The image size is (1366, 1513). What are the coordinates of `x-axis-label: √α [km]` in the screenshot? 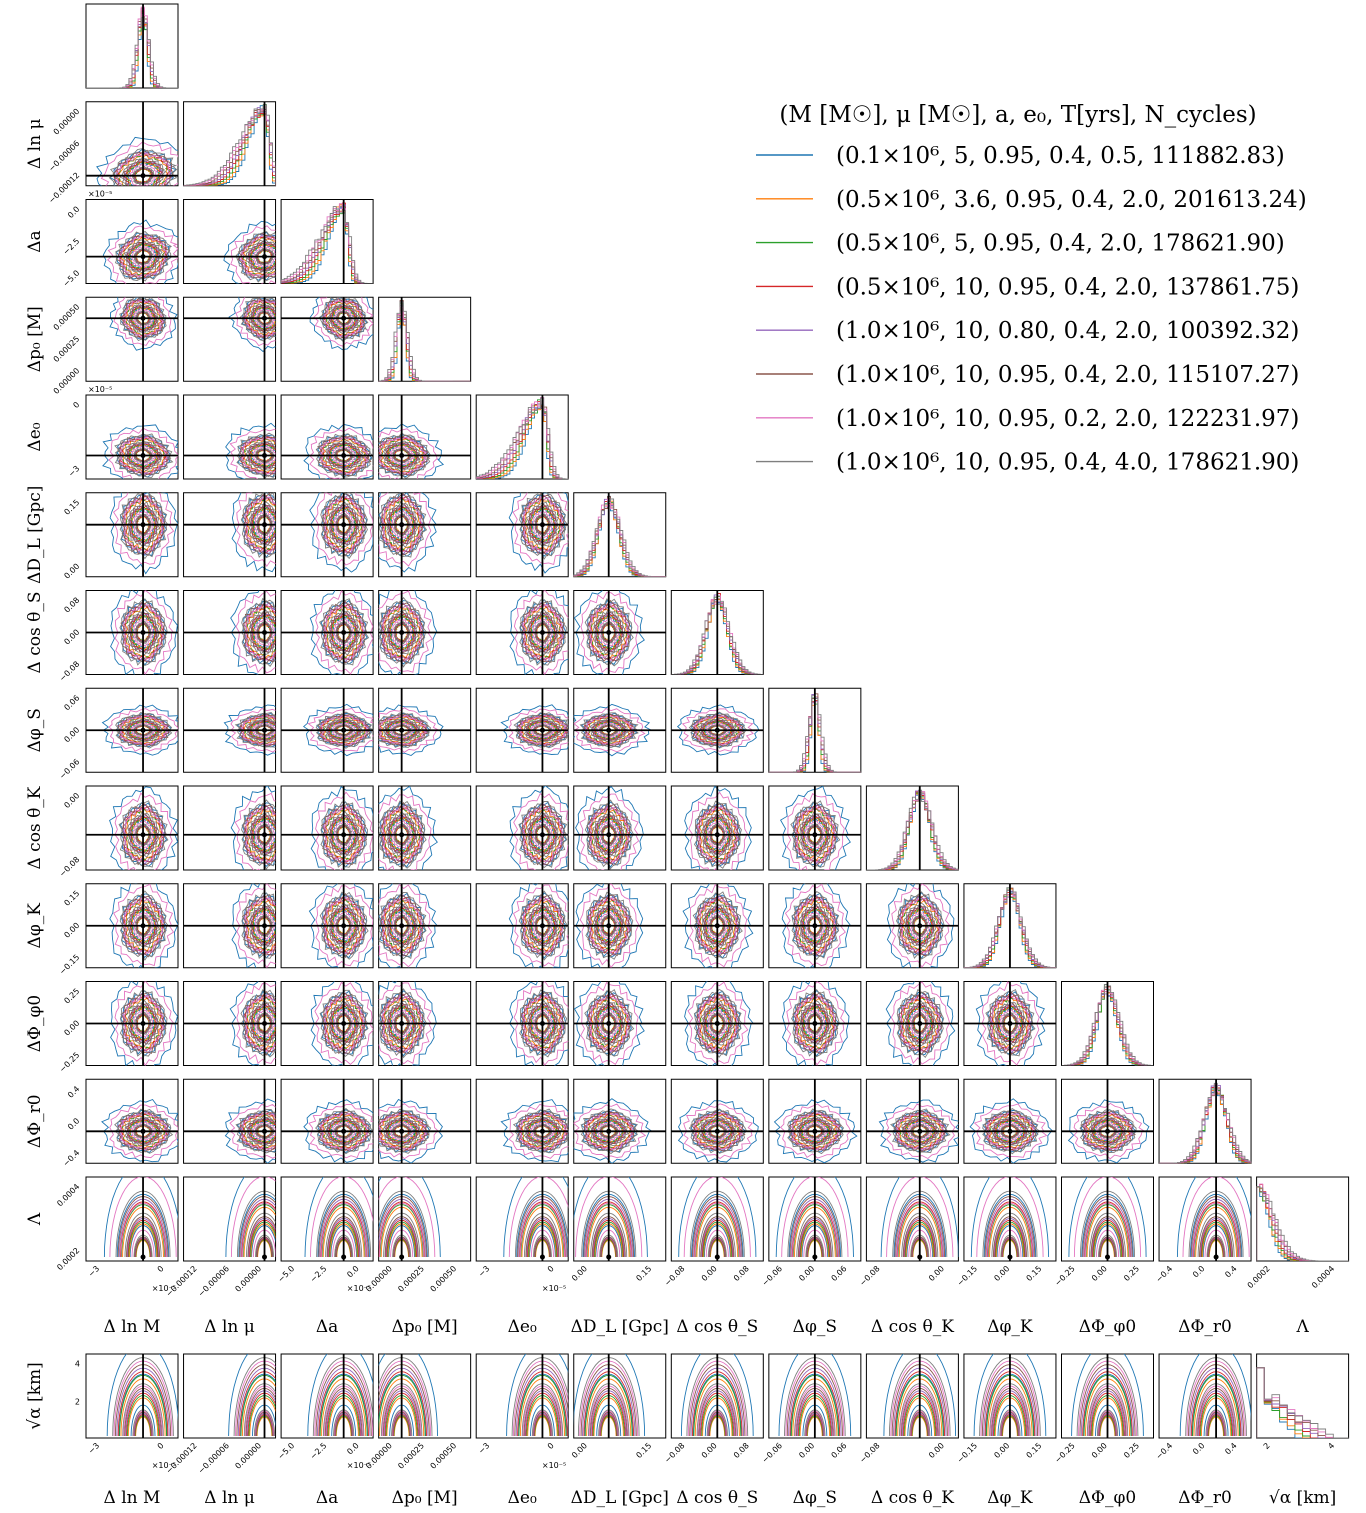 It's located at (1302, 1498).